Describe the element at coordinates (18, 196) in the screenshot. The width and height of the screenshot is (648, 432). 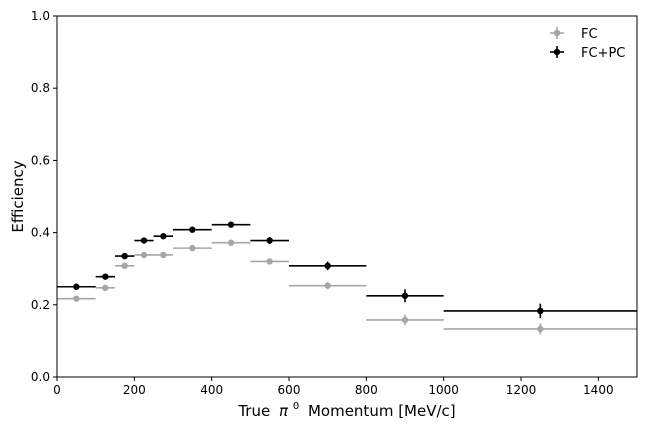
I see `y-axis-label: Efficiency` at that location.